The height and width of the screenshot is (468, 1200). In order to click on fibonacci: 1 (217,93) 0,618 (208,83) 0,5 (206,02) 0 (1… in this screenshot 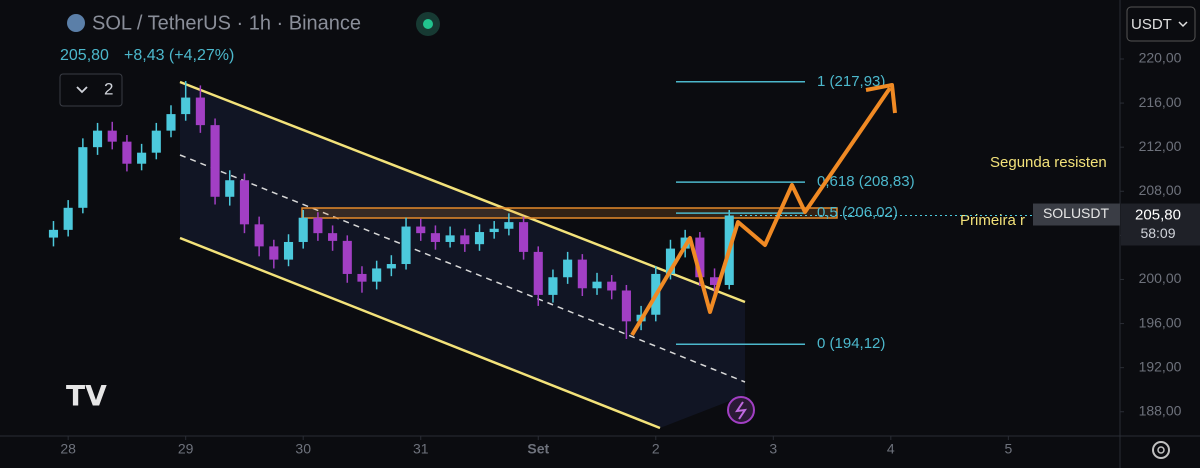, I will do `click(795, 212)`.